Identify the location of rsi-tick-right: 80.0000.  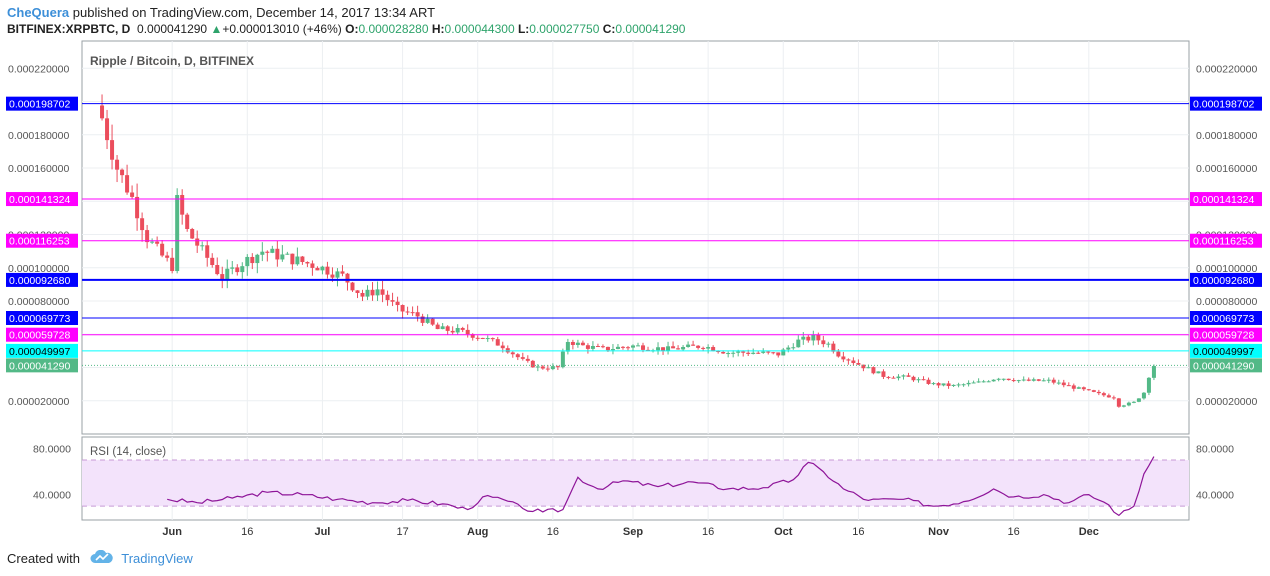
(1215, 450).